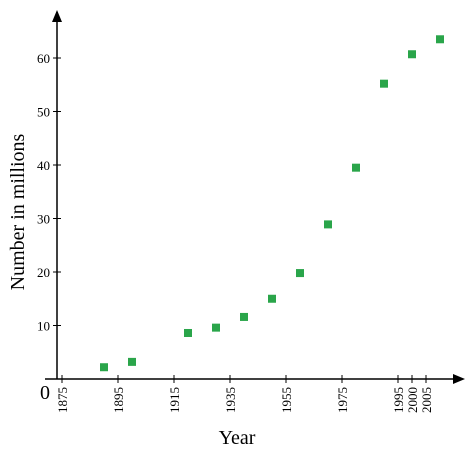  I want to click on x-tick-label: 2005, so click(426, 400).